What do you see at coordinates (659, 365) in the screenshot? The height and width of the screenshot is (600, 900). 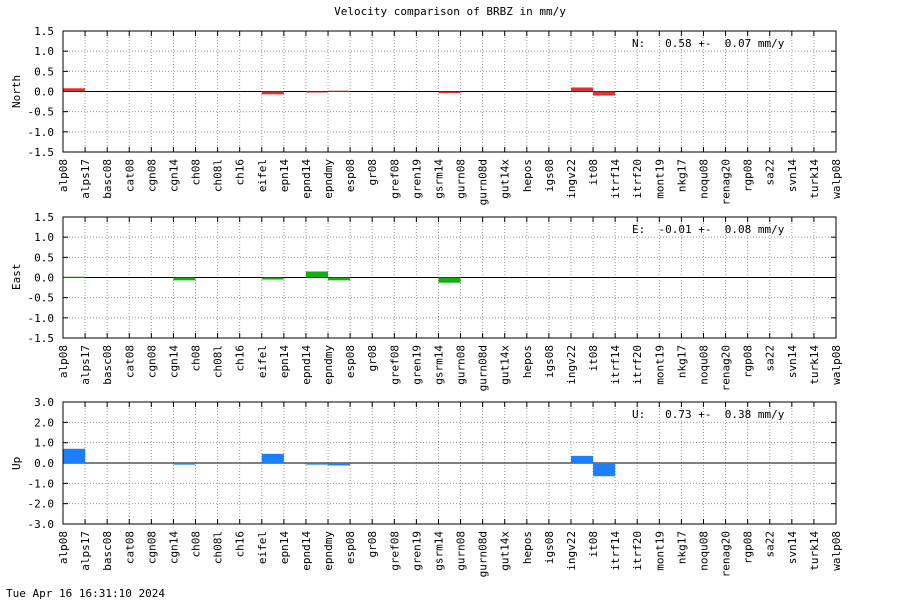 I see `x-tick-label: mont19` at bounding box center [659, 365].